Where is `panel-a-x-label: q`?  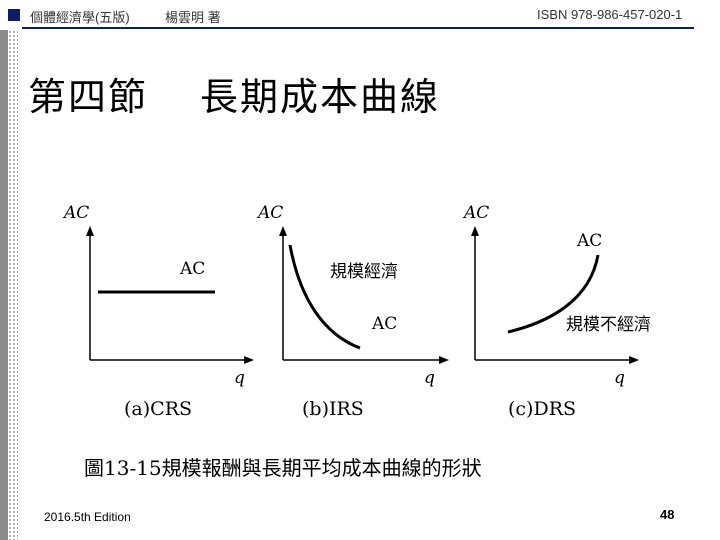 panel-a-x-label: q is located at coordinates (239, 378).